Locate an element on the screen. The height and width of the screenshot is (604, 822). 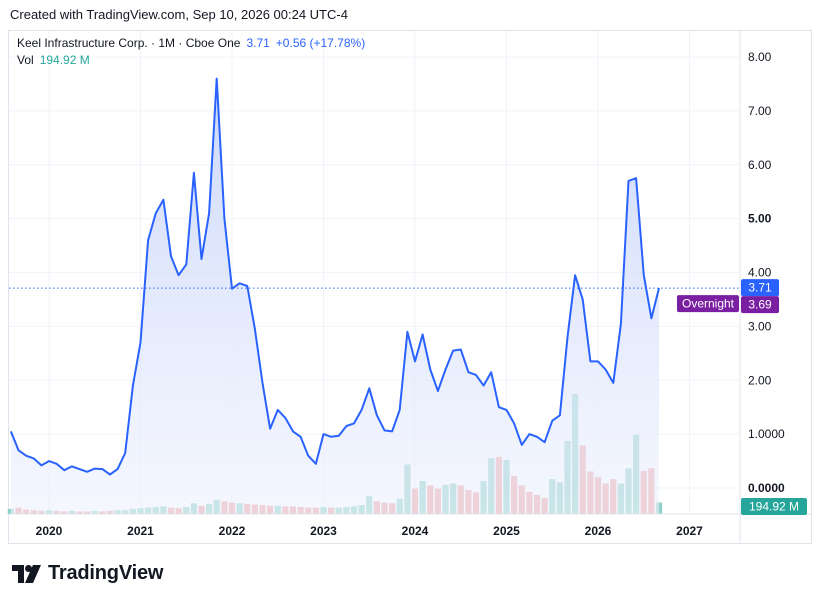
y-tick-label: 6.00 is located at coordinates (760, 165).